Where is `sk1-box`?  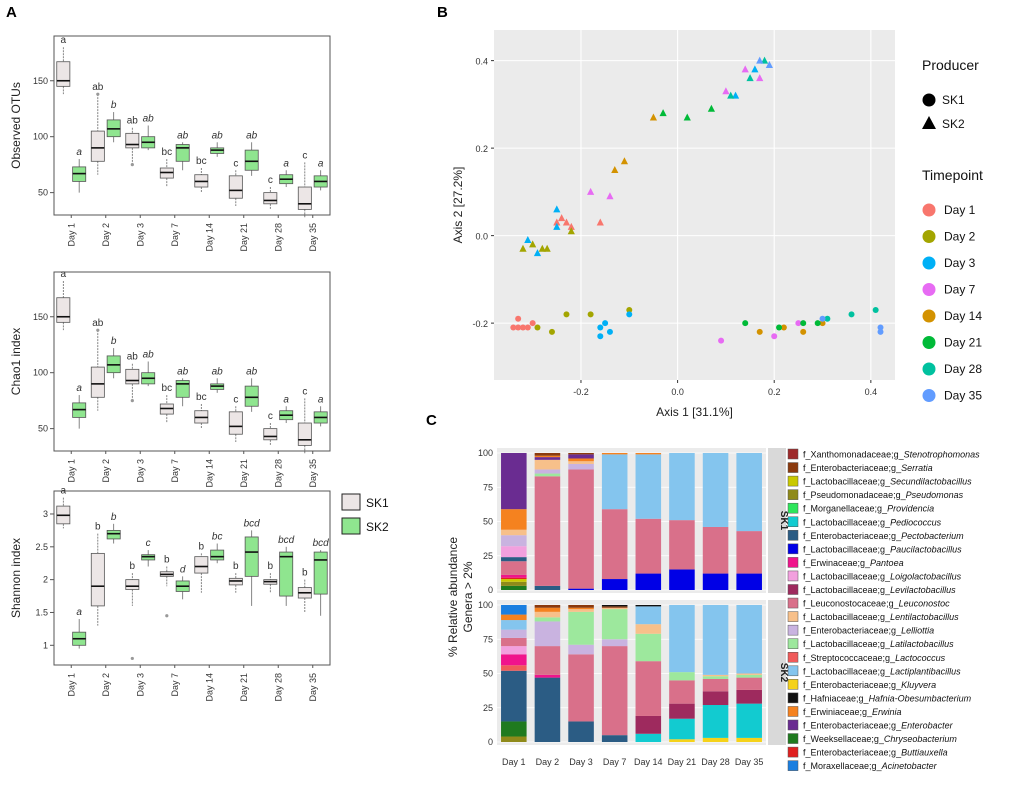
sk1-box is located at coordinates (63, 74).